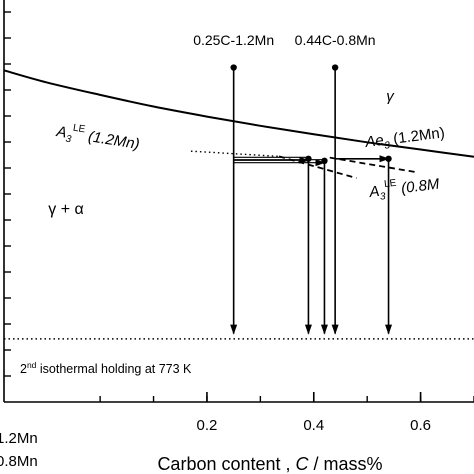 The image size is (474, 474). What do you see at coordinates (32, 365) in the screenshot?
I see `holding-label-sup: nd` at bounding box center [32, 365].